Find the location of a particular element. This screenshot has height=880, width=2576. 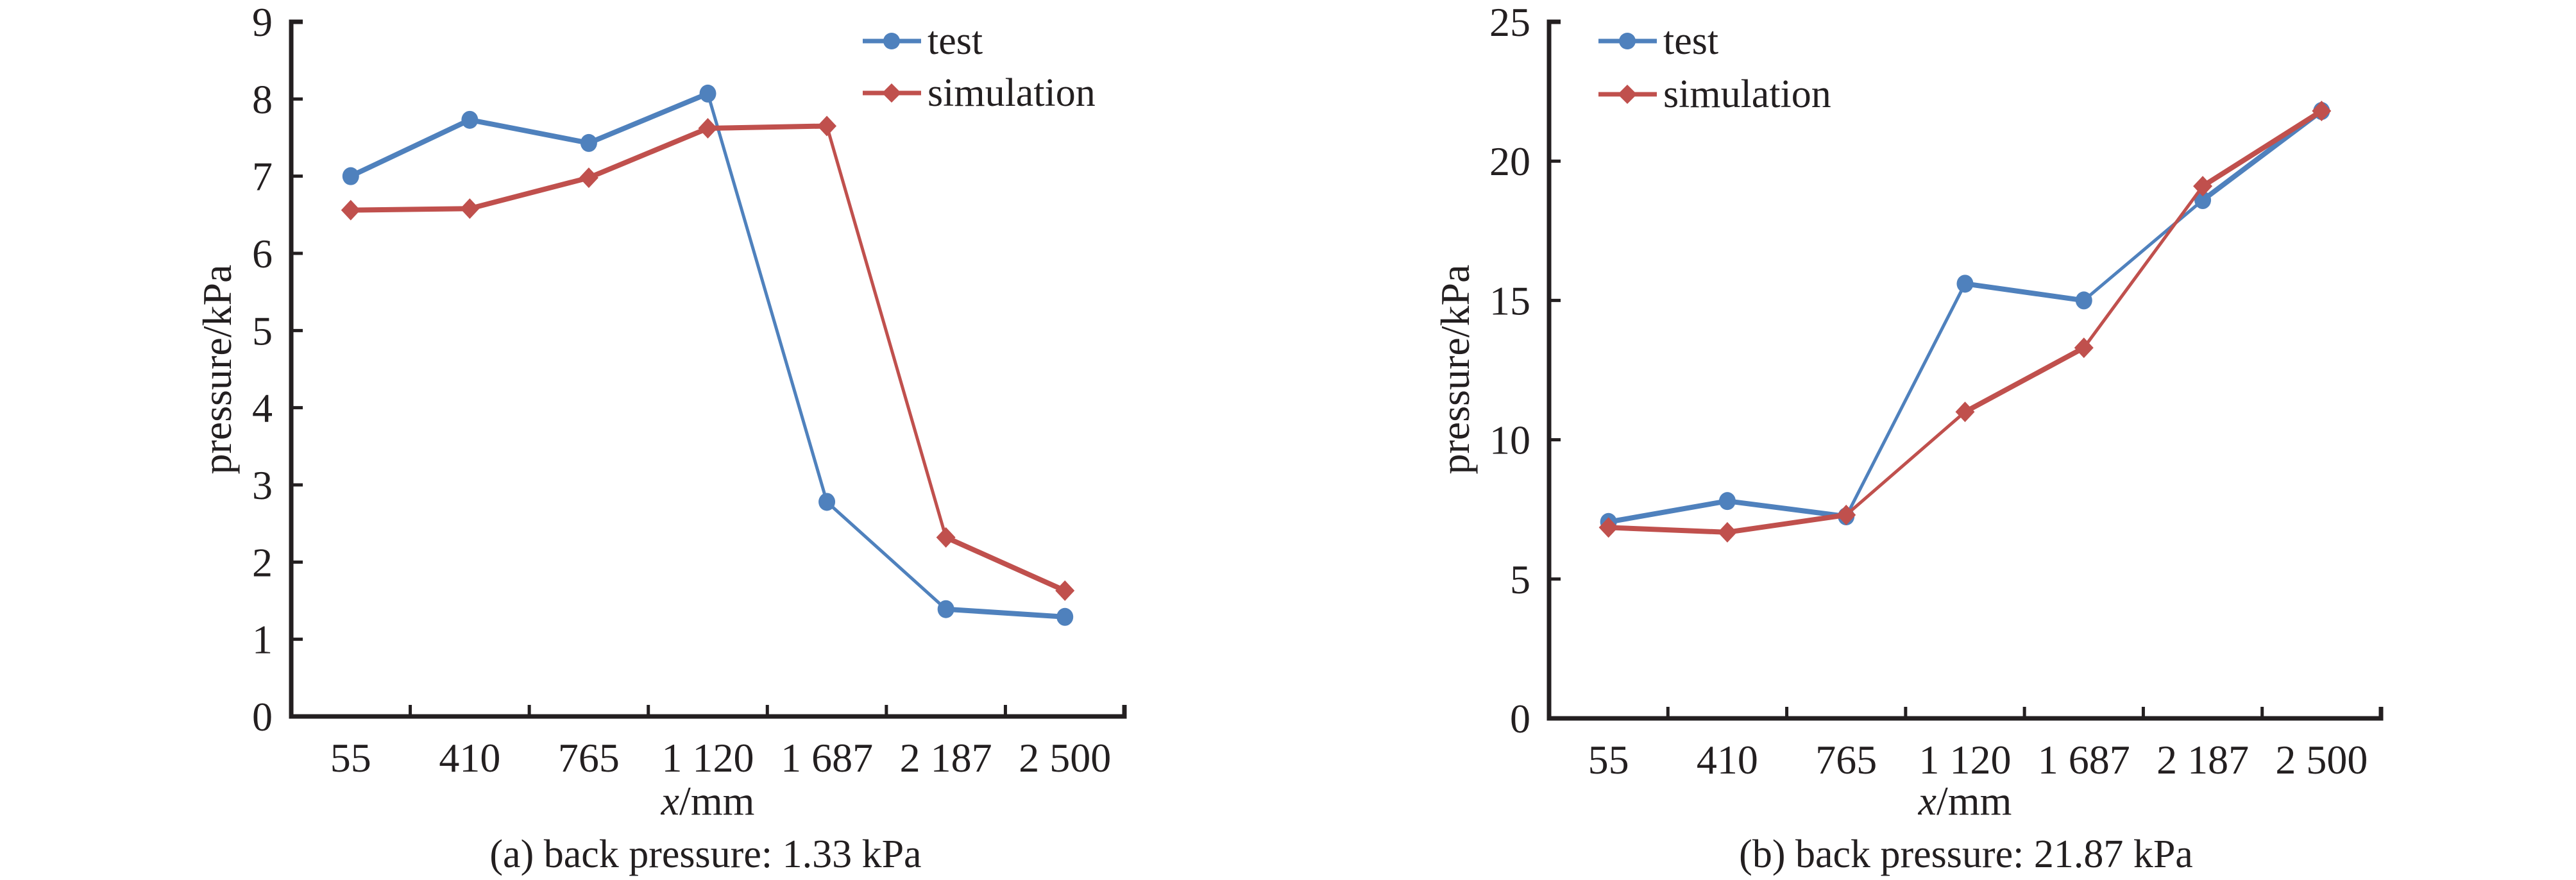

x-axis-title-unit: /mm is located at coordinates (1974, 801).